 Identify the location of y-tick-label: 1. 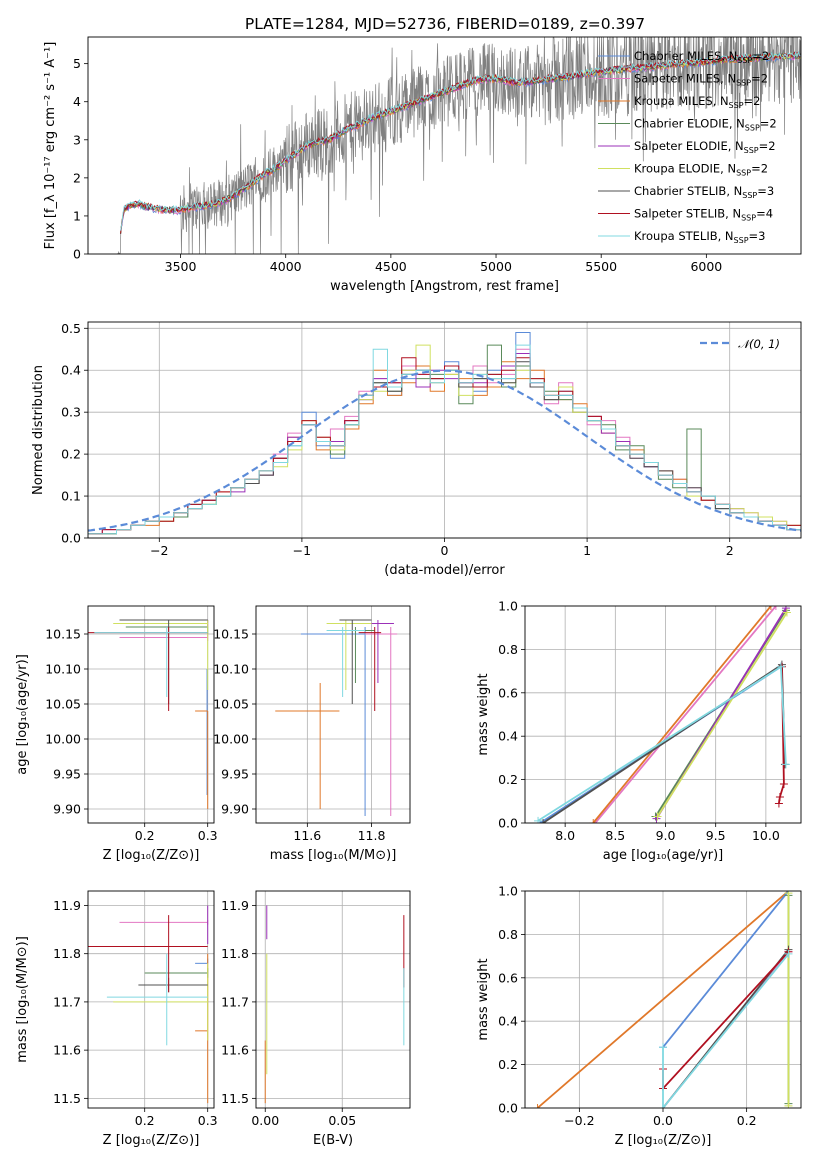
(77, 215).